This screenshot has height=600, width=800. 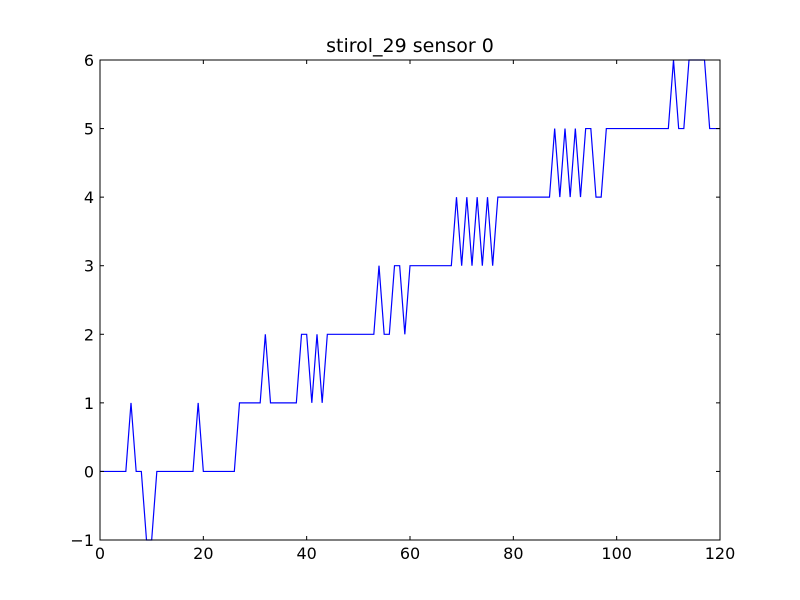 I want to click on y-tick-labels: −1 0 1 2 3 4 5 6, so click(x=82, y=300).